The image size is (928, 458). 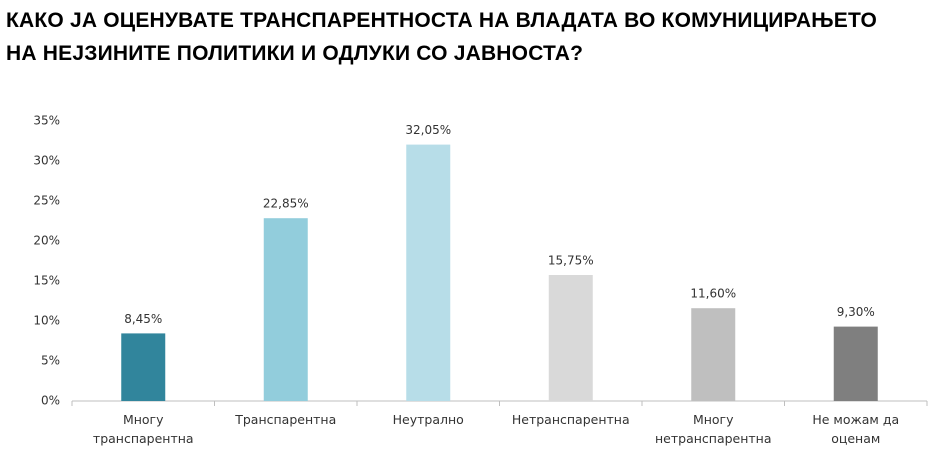 I want to click on x-tick-label: Многу нетранспарентна, so click(x=713, y=429).